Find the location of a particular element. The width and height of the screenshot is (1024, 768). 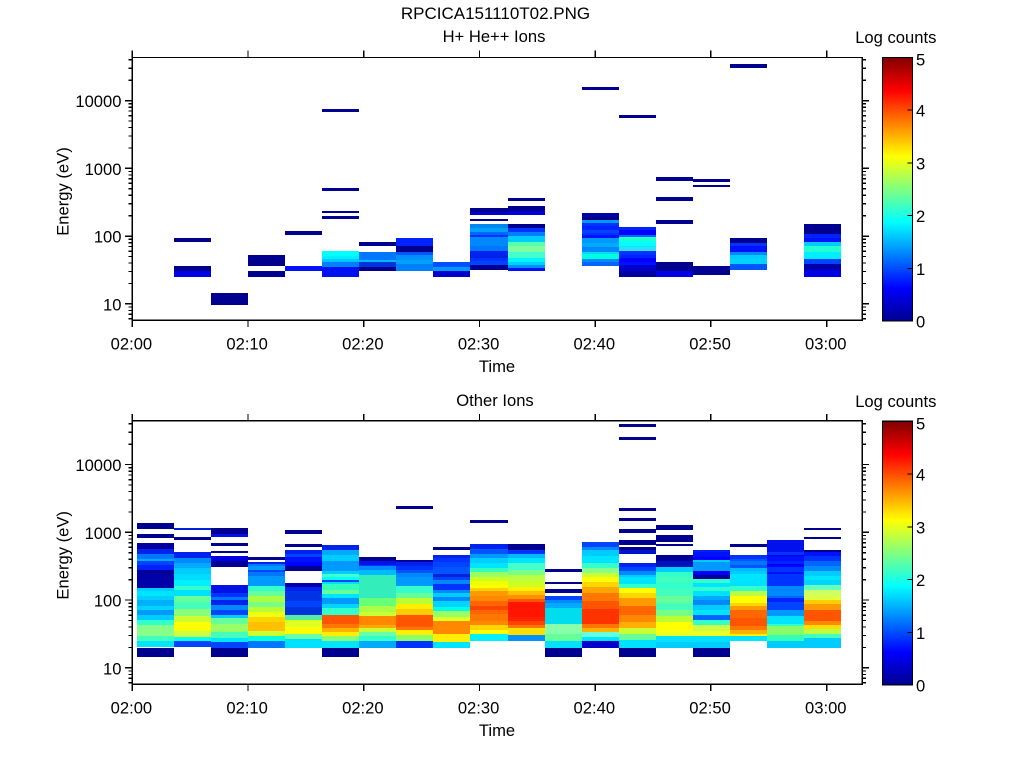

svg-text: RPCICA151110T02.PNG is located at coordinates (495, 13).